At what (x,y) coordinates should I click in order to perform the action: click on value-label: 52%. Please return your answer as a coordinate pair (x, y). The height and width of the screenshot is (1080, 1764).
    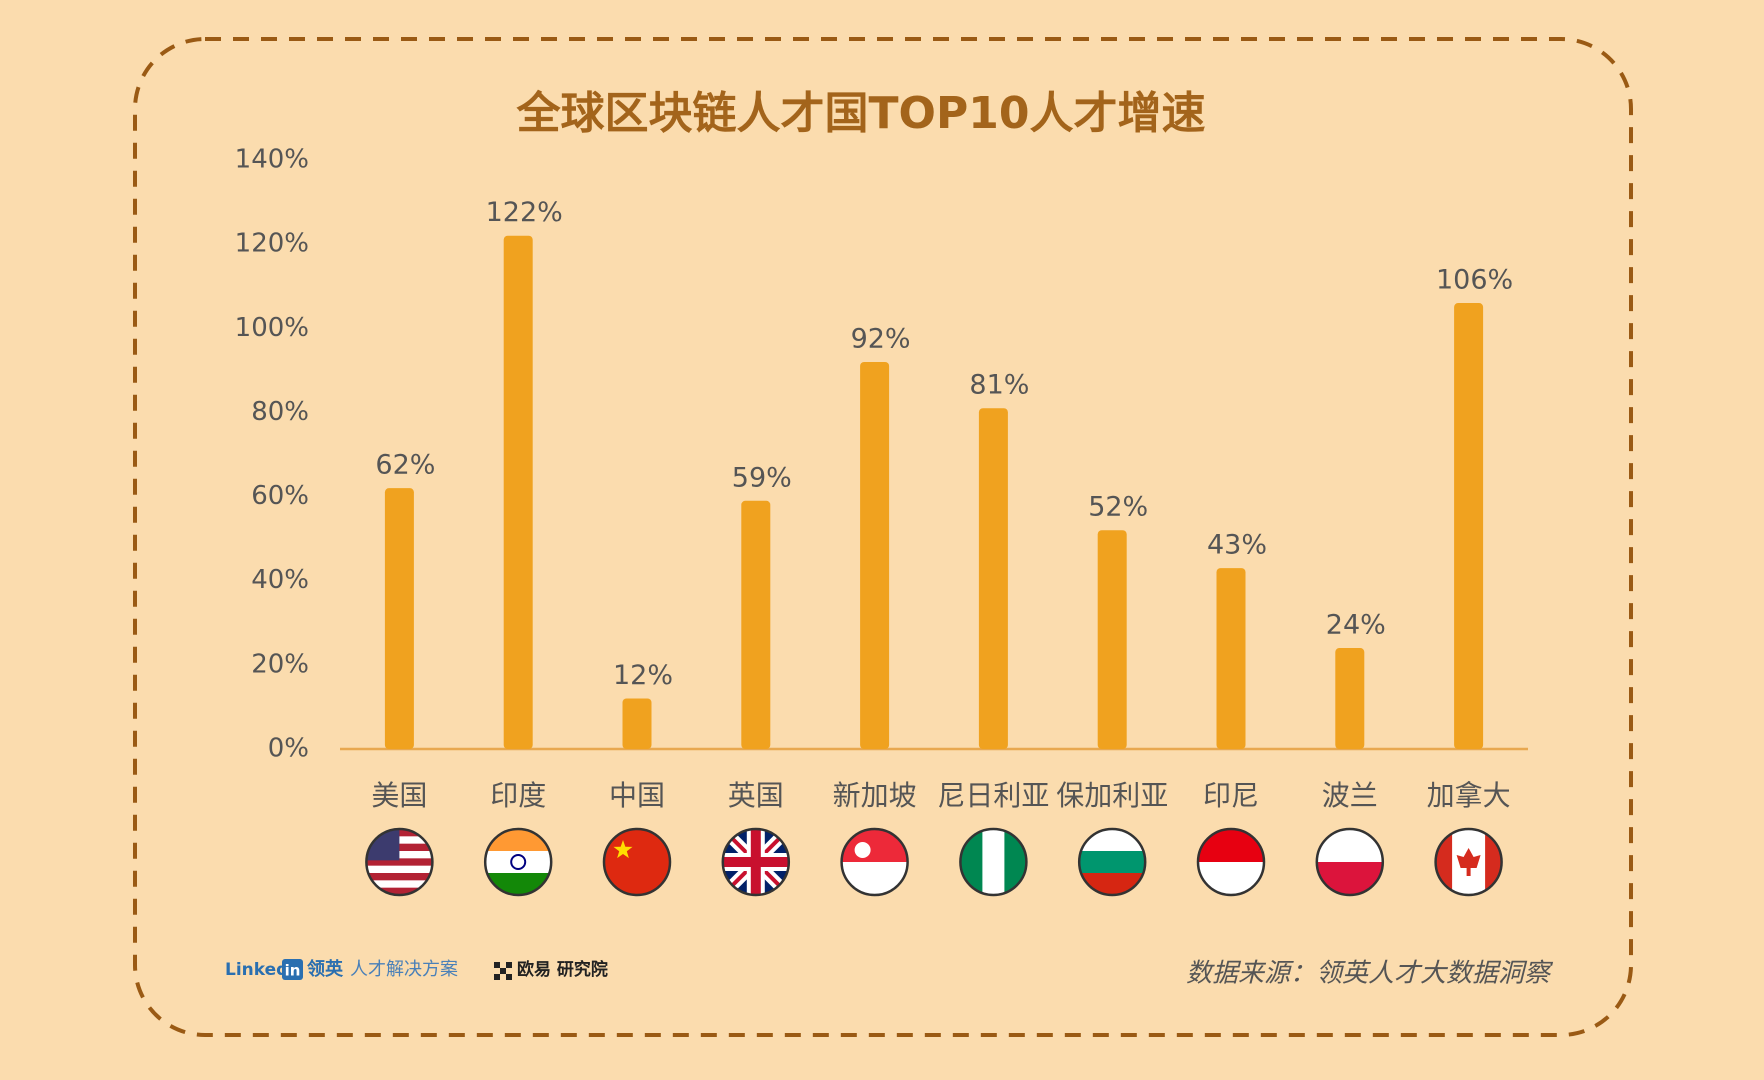
    Looking at the image, I should click on (1118, 507).